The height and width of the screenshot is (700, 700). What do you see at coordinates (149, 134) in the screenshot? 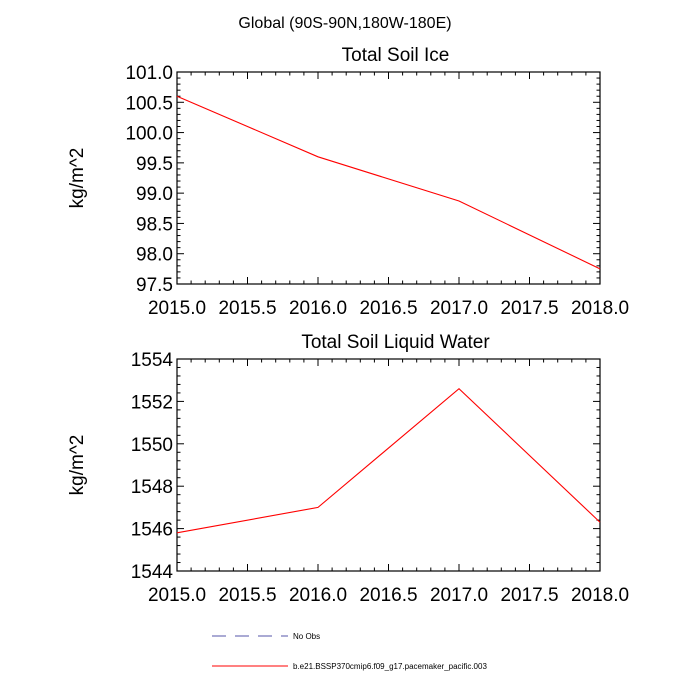
I see `y-tick-label: 100.0` at bounding box center [149, 134].